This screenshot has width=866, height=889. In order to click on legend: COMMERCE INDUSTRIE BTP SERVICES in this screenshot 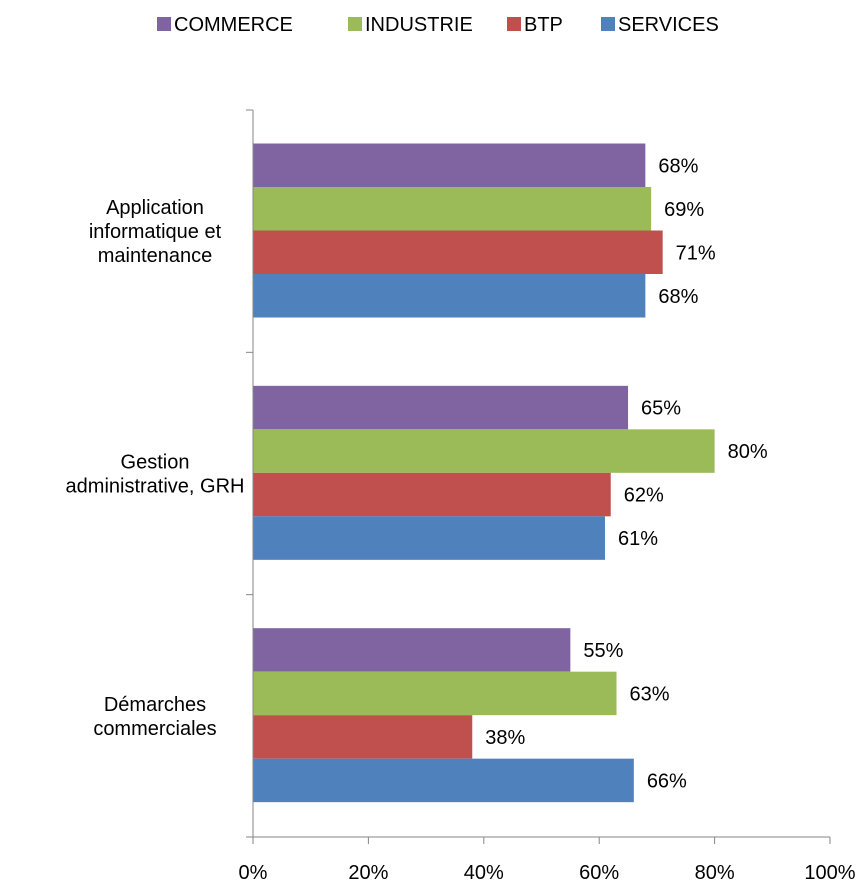, I will do `click(438, 25)`.